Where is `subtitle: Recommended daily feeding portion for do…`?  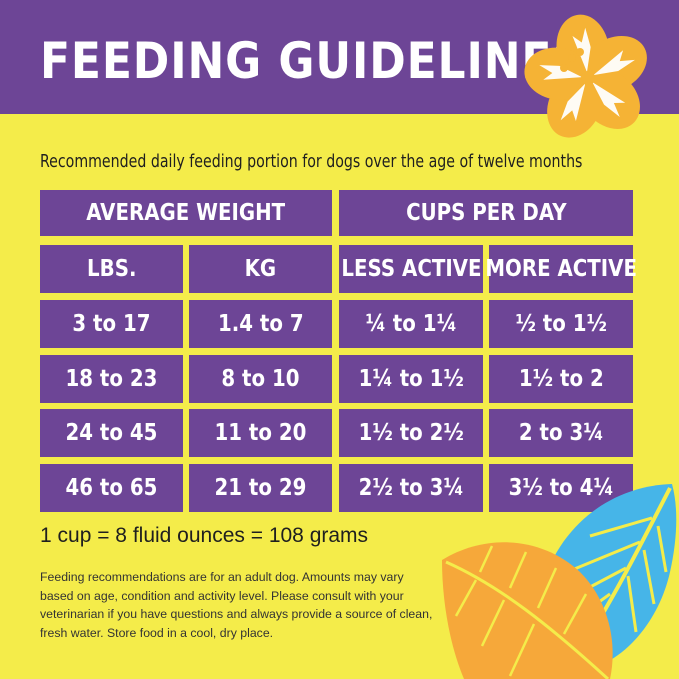
subtitle: Recommended daily feeding portion for do… is located at coordinates (311, 162).